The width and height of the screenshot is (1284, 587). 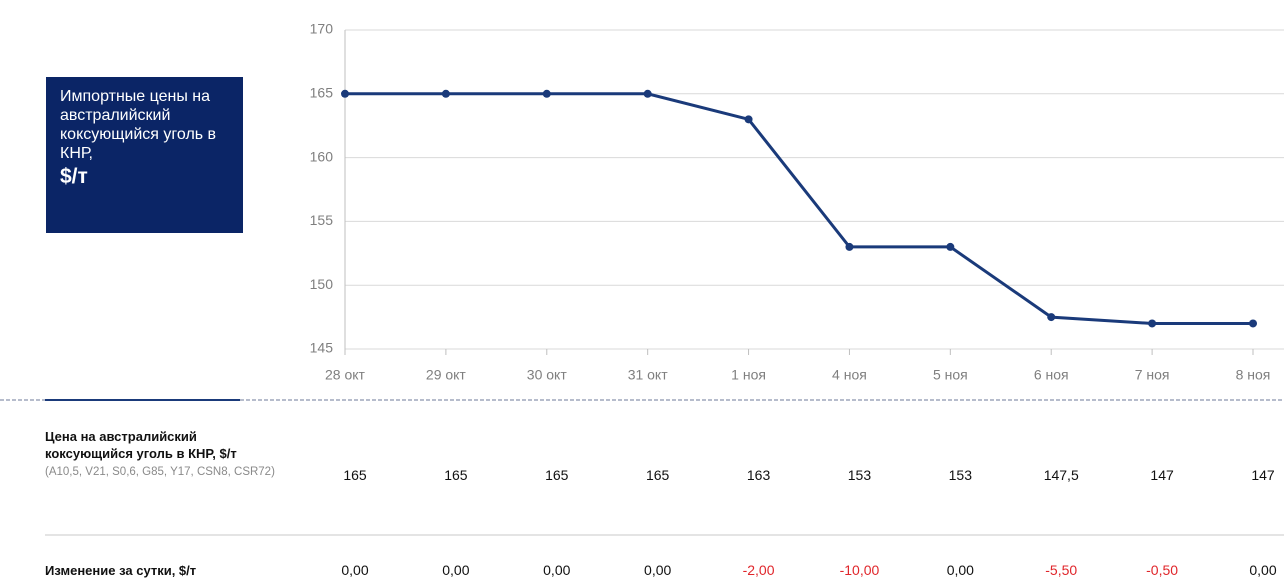 I want to click on table-cell: -10,00, so click(x=859, y=570).